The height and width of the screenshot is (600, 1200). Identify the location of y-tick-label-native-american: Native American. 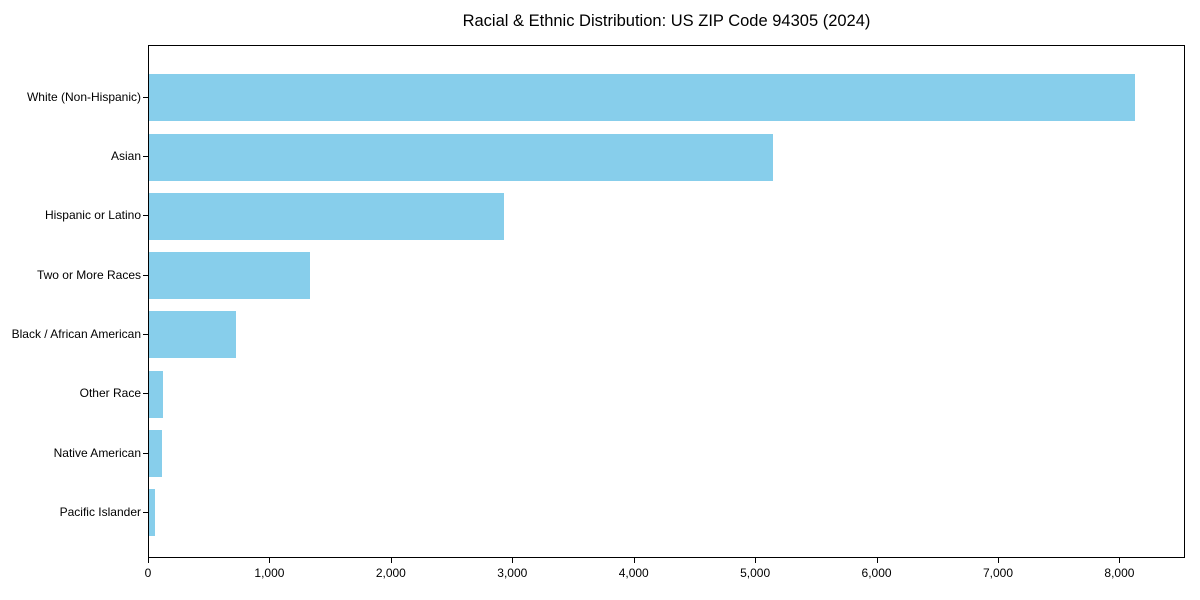
(97, 452).